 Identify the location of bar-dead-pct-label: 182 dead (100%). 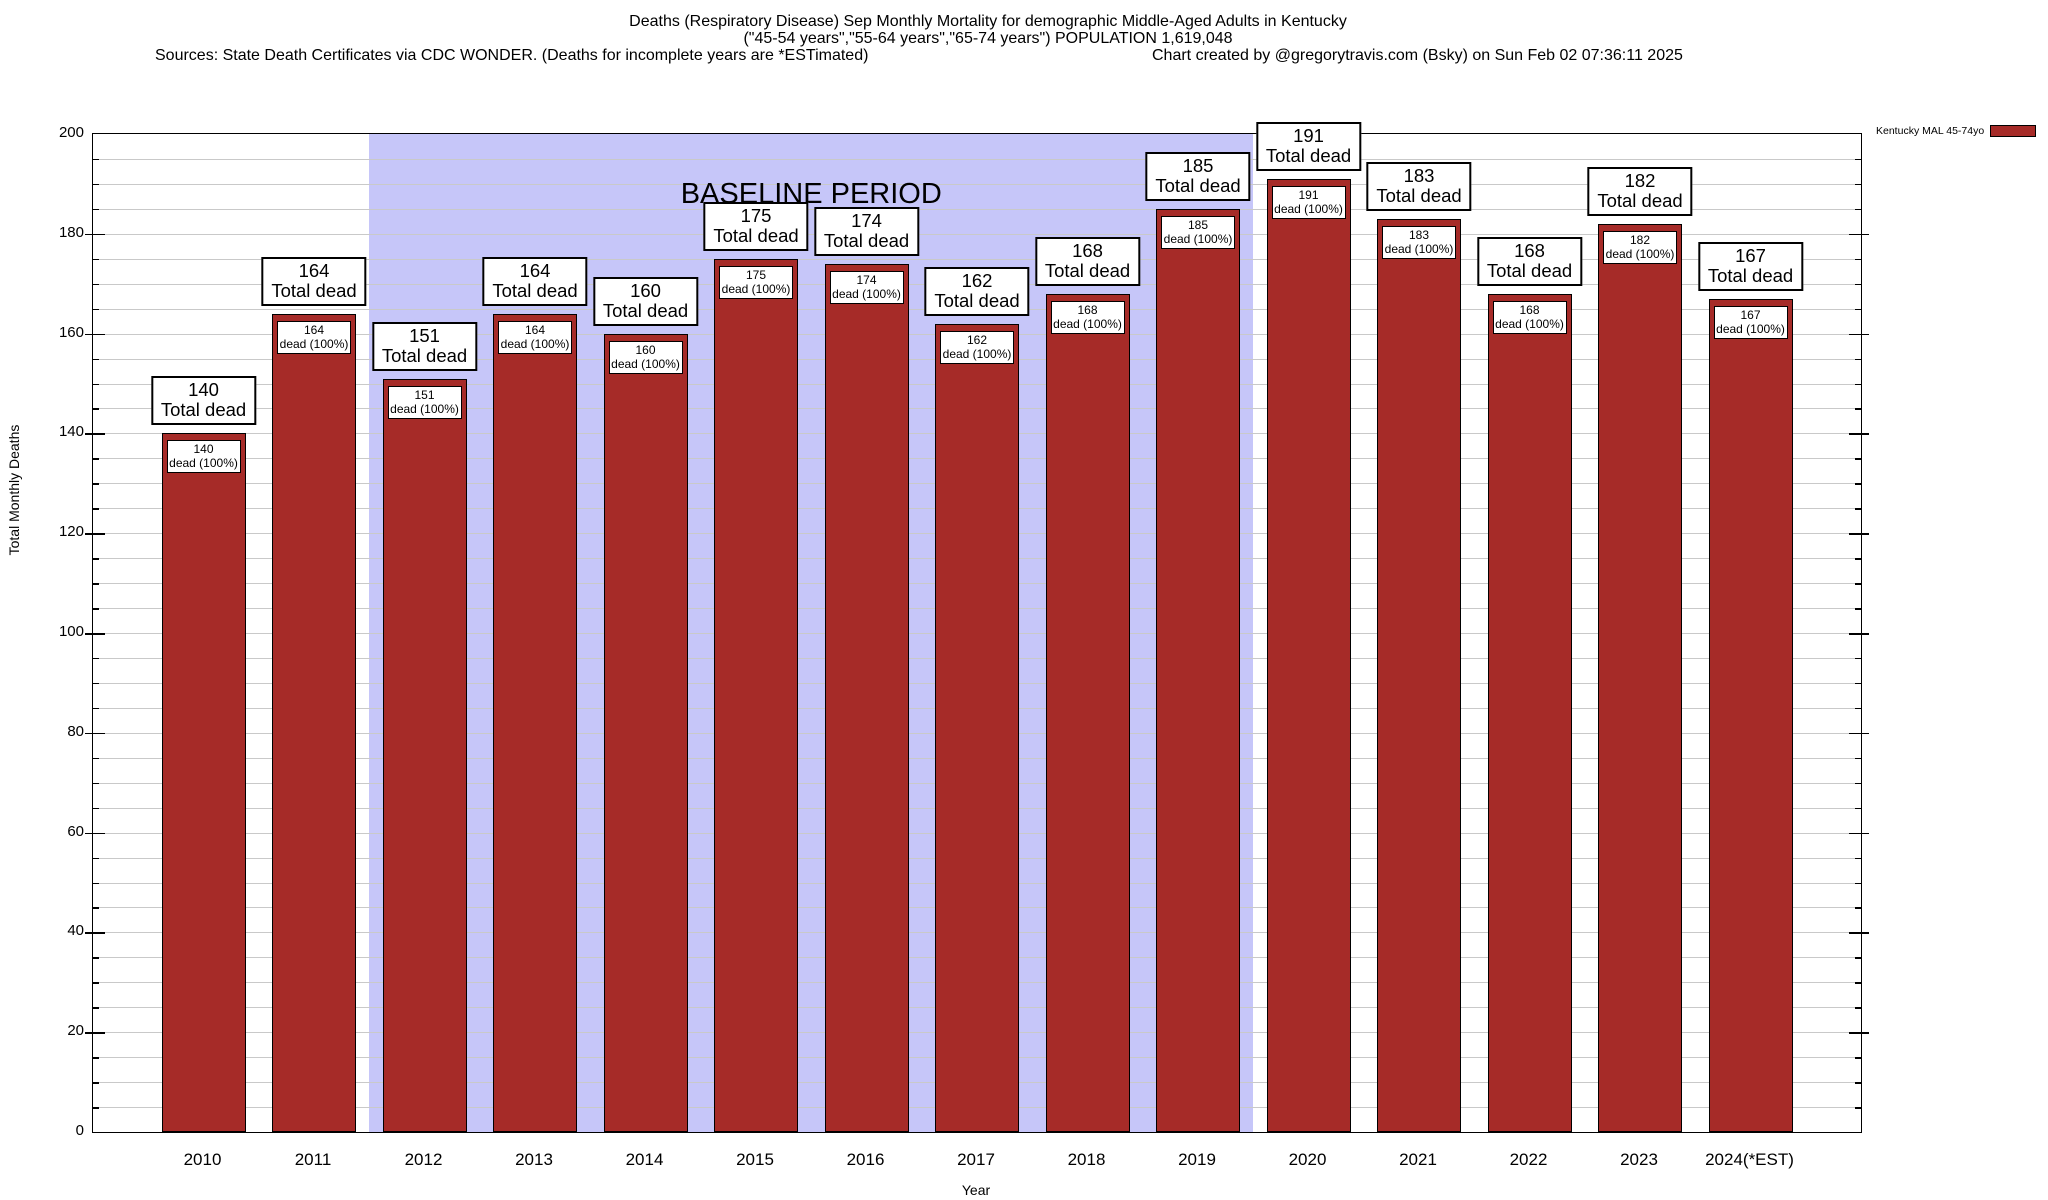
(1640, 247).